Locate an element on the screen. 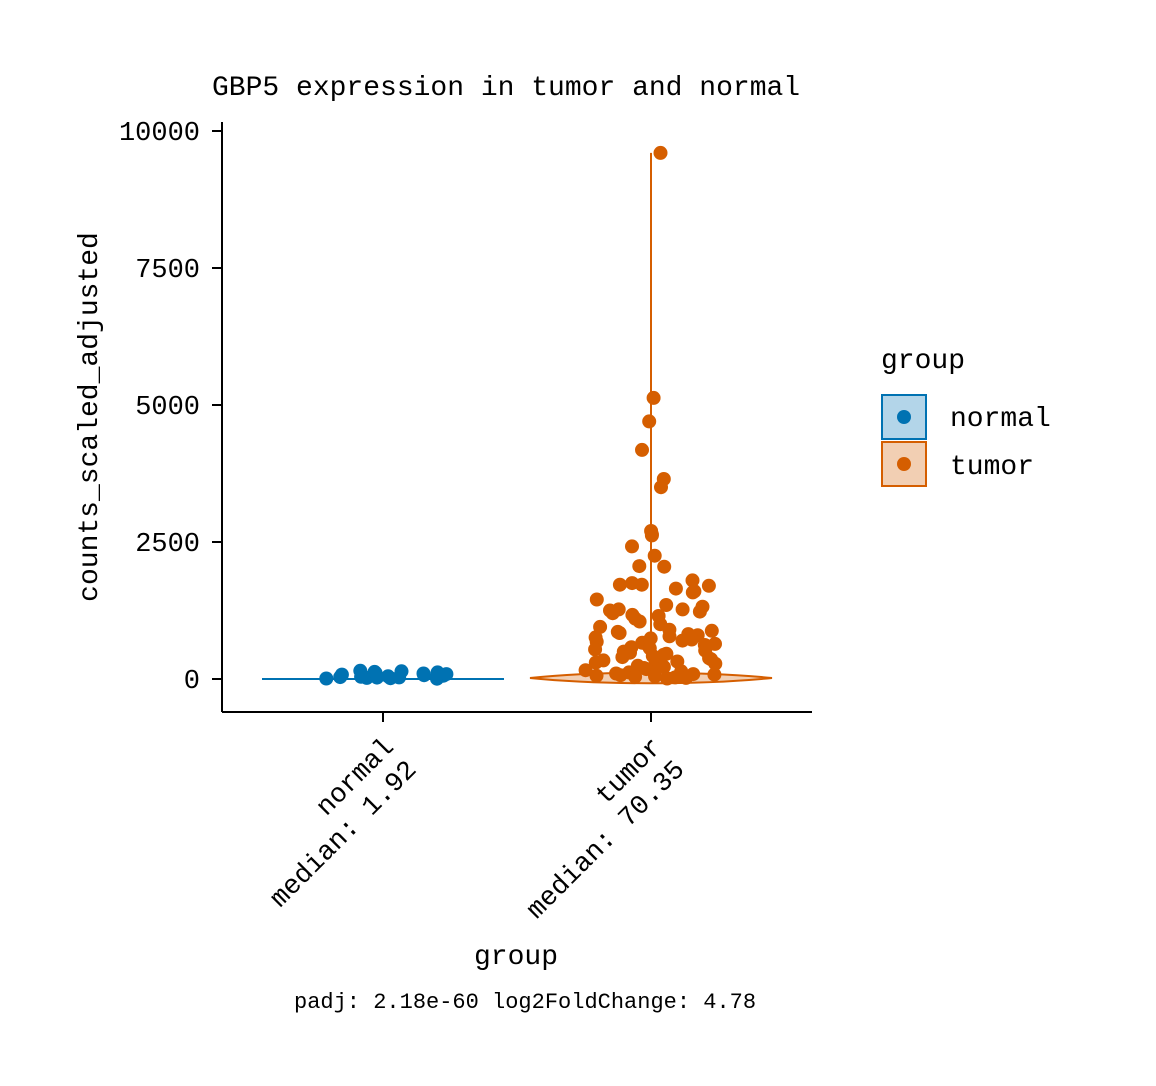 Image resolution: width=1156 pixels, height=1086 pixels. x-axis-label: group is located at coordinates (516, 957).